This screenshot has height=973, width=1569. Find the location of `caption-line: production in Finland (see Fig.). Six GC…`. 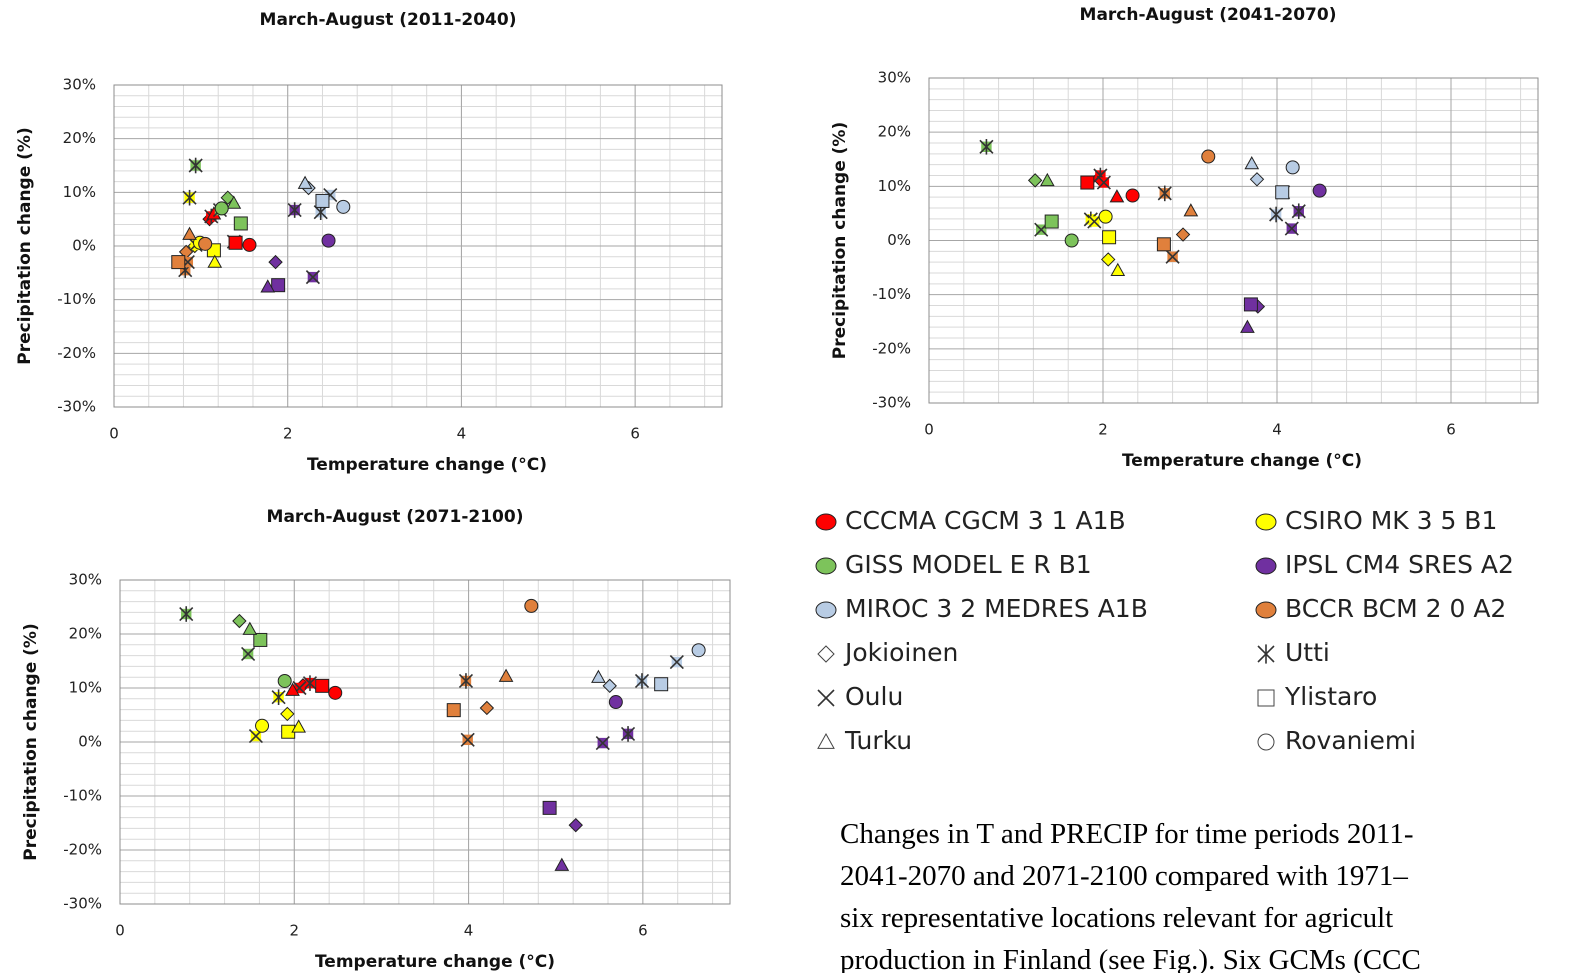

caption-line: production in Finland (see Fig.). Six GC… is located at coordinates (1130, 958).